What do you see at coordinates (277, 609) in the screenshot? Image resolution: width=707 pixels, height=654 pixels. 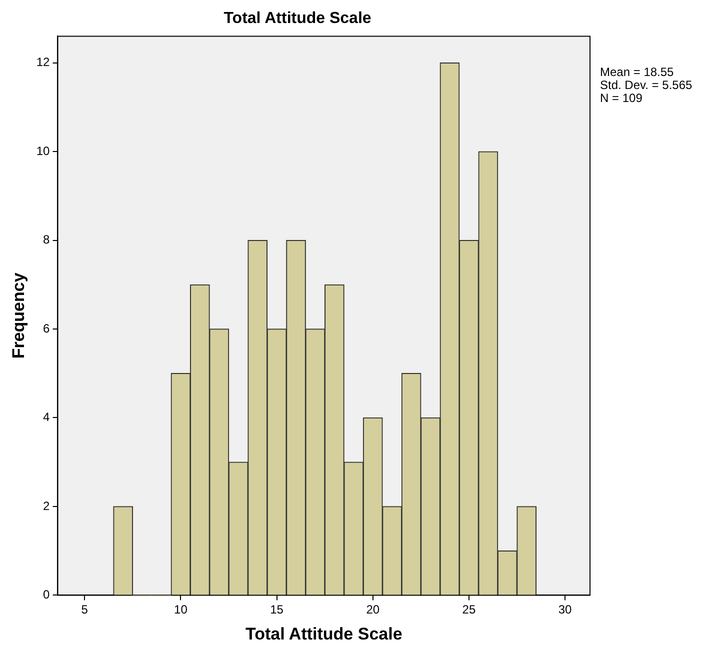 I see `x-tick-label: 15` at bounding box center [277, 609].